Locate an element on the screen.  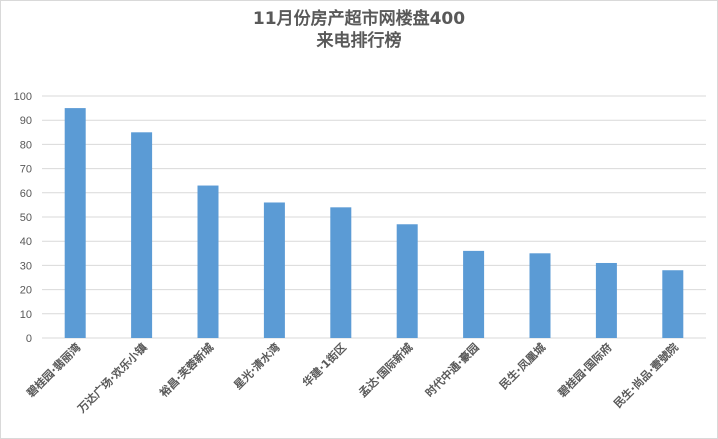
y-axis-tick-labels: 0 10 20 30 40 50 60 70 80 90 100 is located at coordinates (23, 218).